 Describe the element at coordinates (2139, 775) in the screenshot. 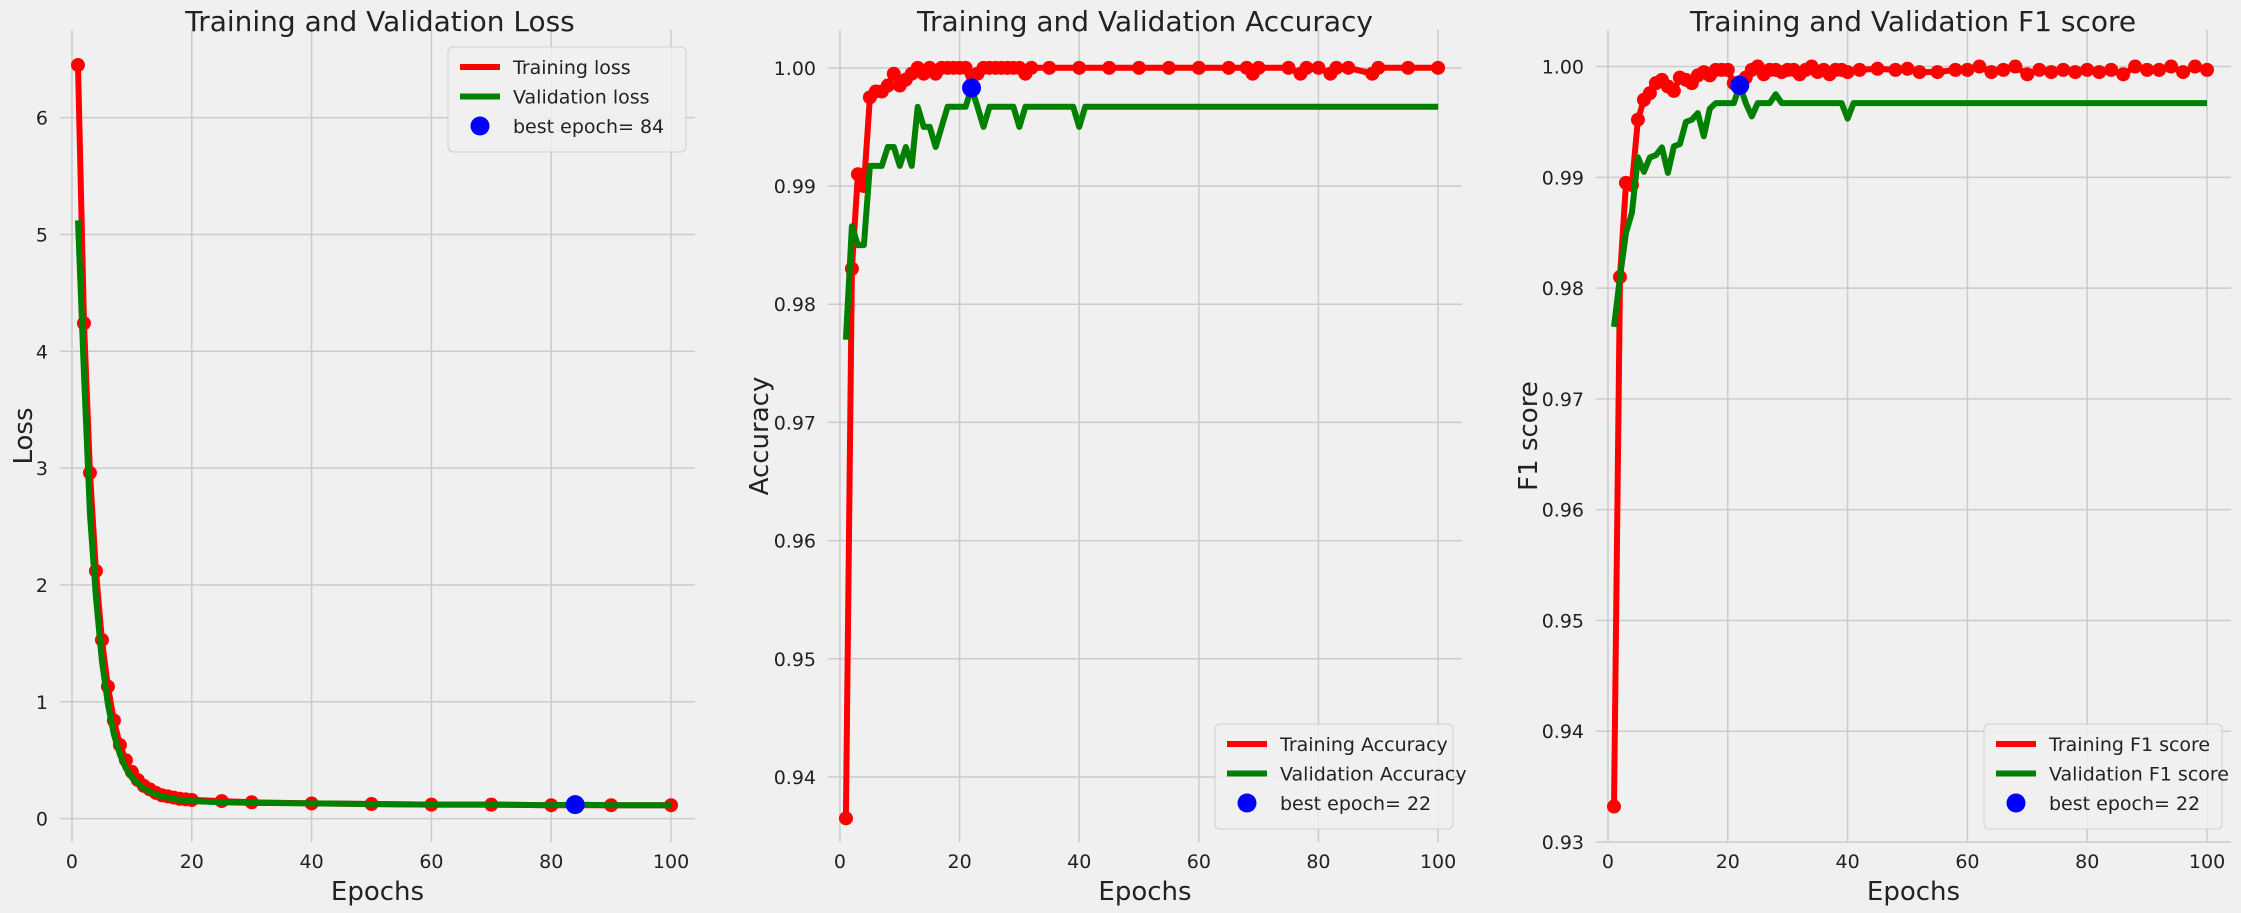

I see `legend-entry-label: Validation F1 score` at that location.